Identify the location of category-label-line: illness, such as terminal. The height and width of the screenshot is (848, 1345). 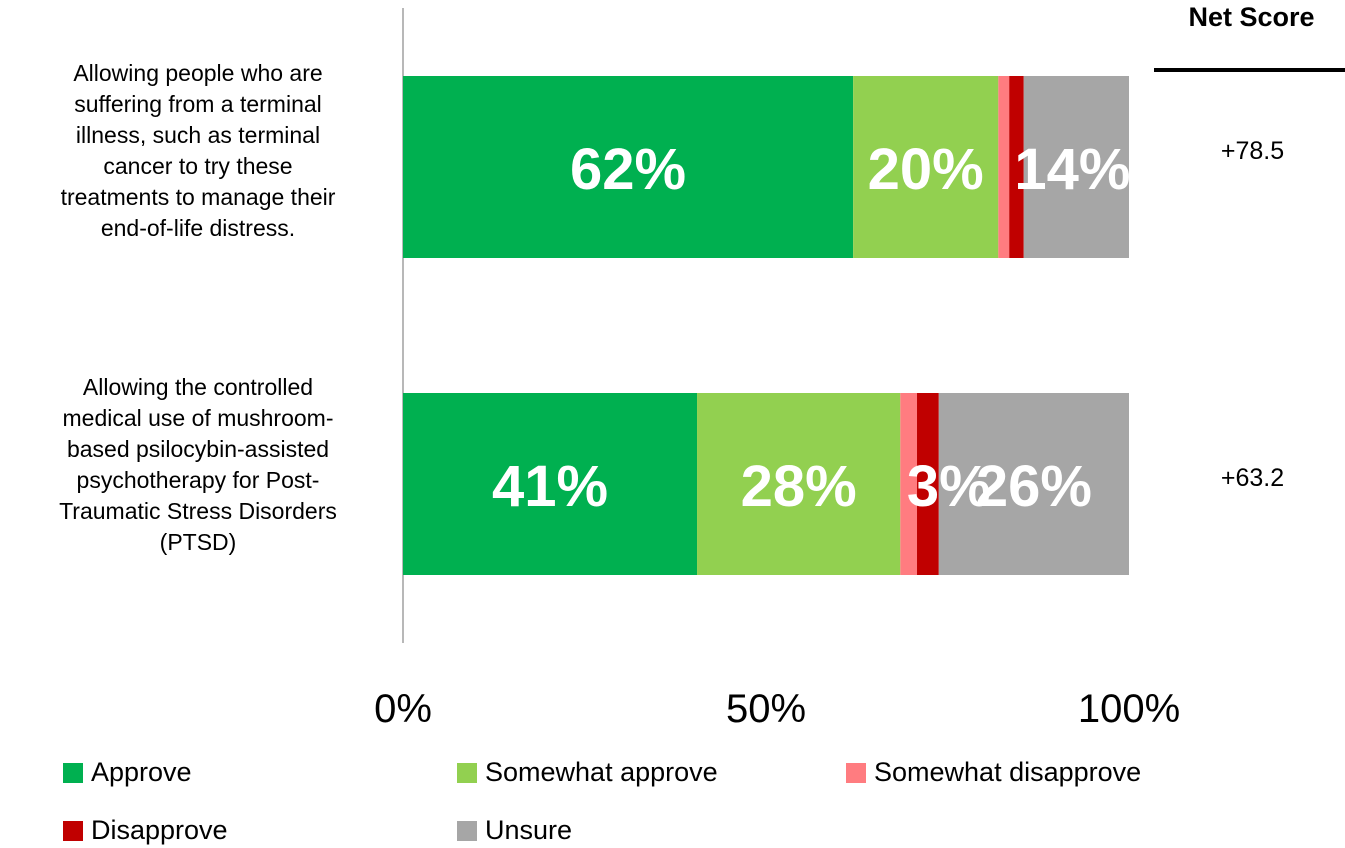
(198, 135).